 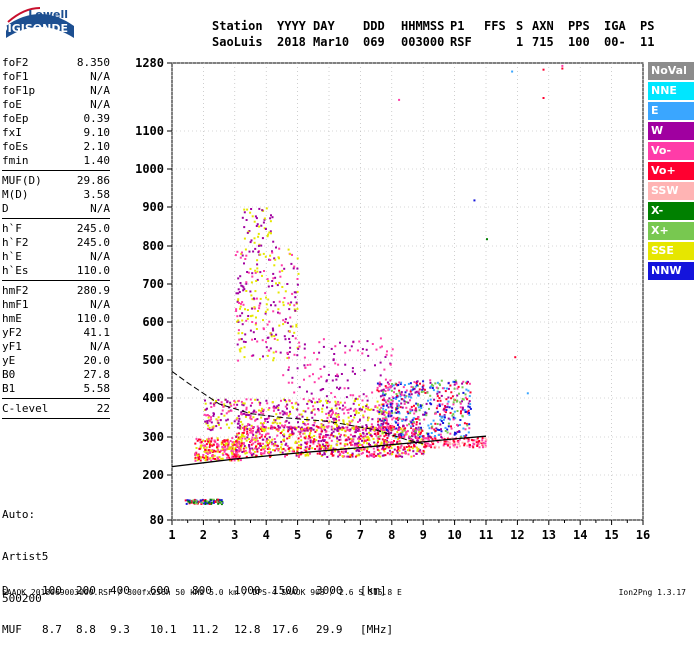 What do you see at coordinates (157, 520) in the screenshot?
I see `y-tick-label: 80` at bounding box center [157, 520].